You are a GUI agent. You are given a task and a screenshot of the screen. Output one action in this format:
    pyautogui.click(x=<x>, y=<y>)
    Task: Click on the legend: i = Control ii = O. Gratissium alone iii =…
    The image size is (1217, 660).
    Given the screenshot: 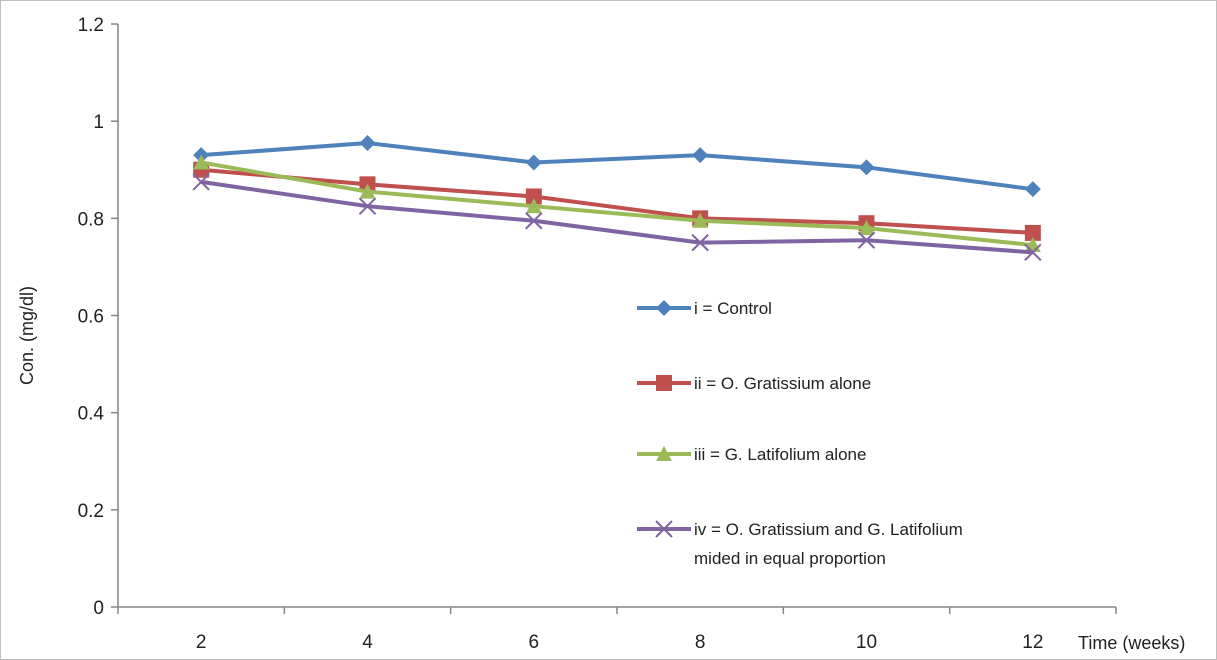 What is the action you would take?
    pyautogui.click(x=800, y=433)
    